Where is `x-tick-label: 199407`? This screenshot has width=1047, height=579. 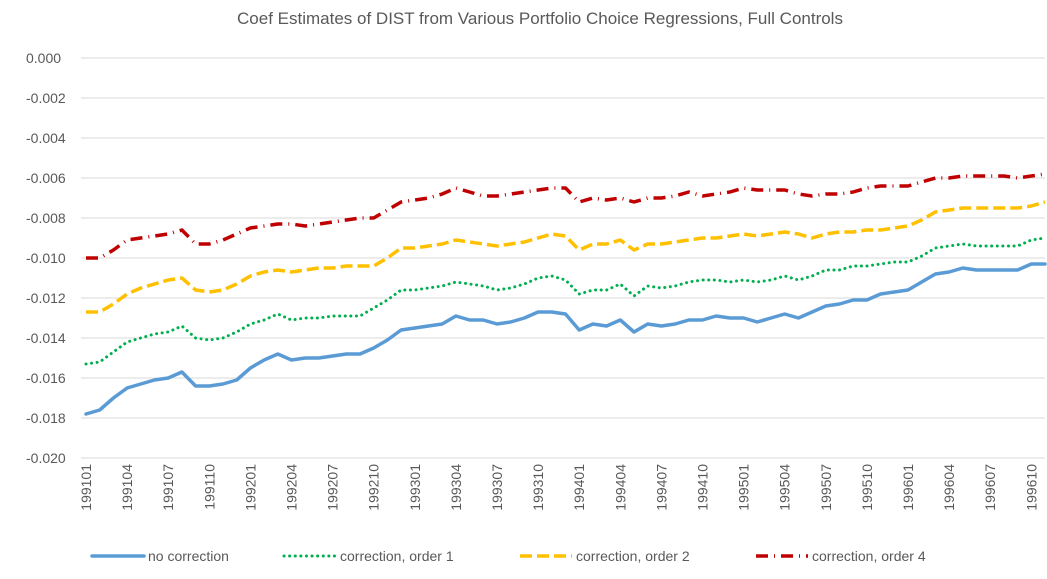
x-tick-label: 199407 is located at coordinates (661, 487).